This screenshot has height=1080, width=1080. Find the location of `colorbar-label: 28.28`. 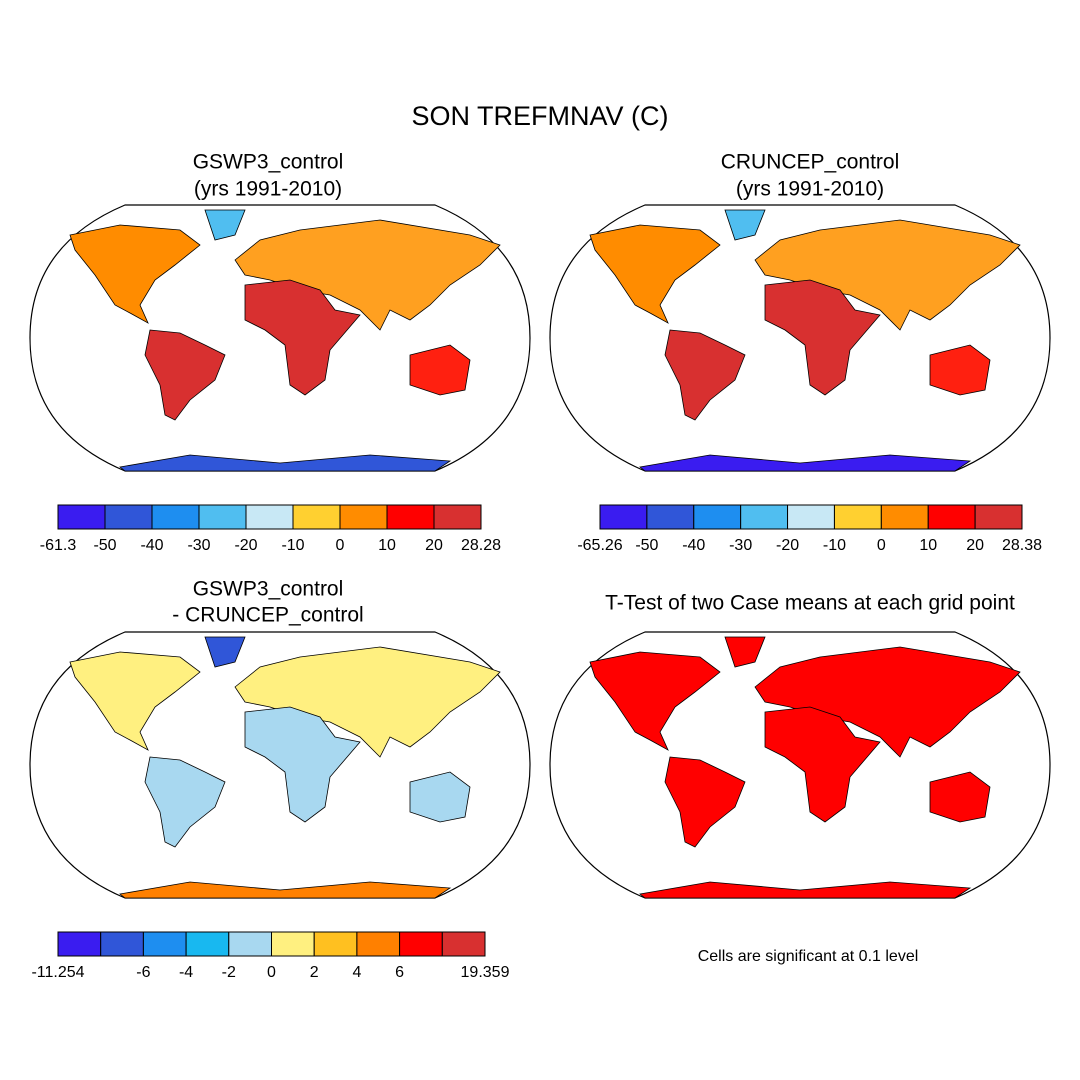

colorbar-label: 28.28 is located at coordinates (481, 545).